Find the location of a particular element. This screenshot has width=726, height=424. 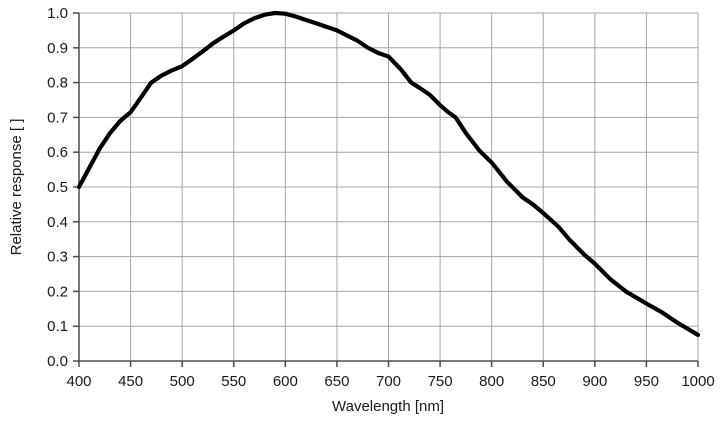

y-tick-label: 0.1 is located at coordinates (57, 326).